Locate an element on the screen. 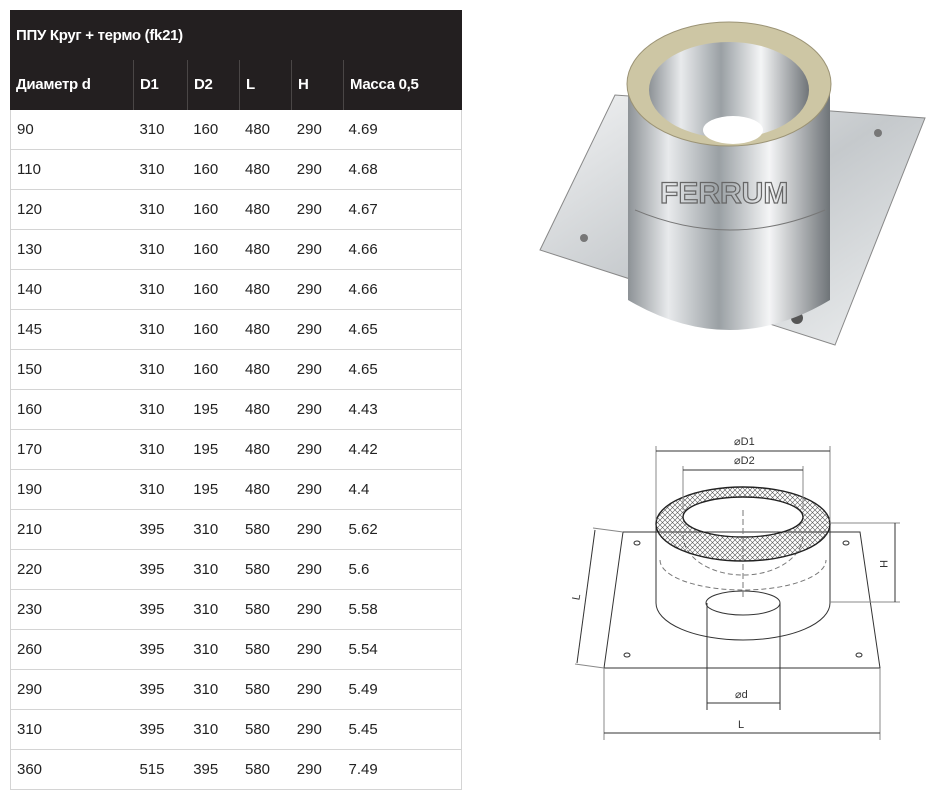  table-row: 170 310 195 480 290 4.42 is located at coordinates (236, 450).